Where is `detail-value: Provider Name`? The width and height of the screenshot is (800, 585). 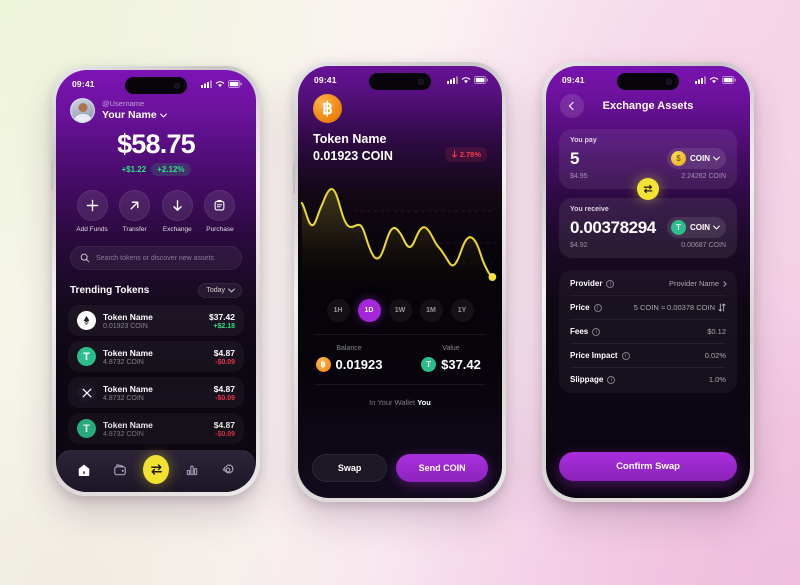
detail-value: Provider Name is located at coordinates (693, 283).